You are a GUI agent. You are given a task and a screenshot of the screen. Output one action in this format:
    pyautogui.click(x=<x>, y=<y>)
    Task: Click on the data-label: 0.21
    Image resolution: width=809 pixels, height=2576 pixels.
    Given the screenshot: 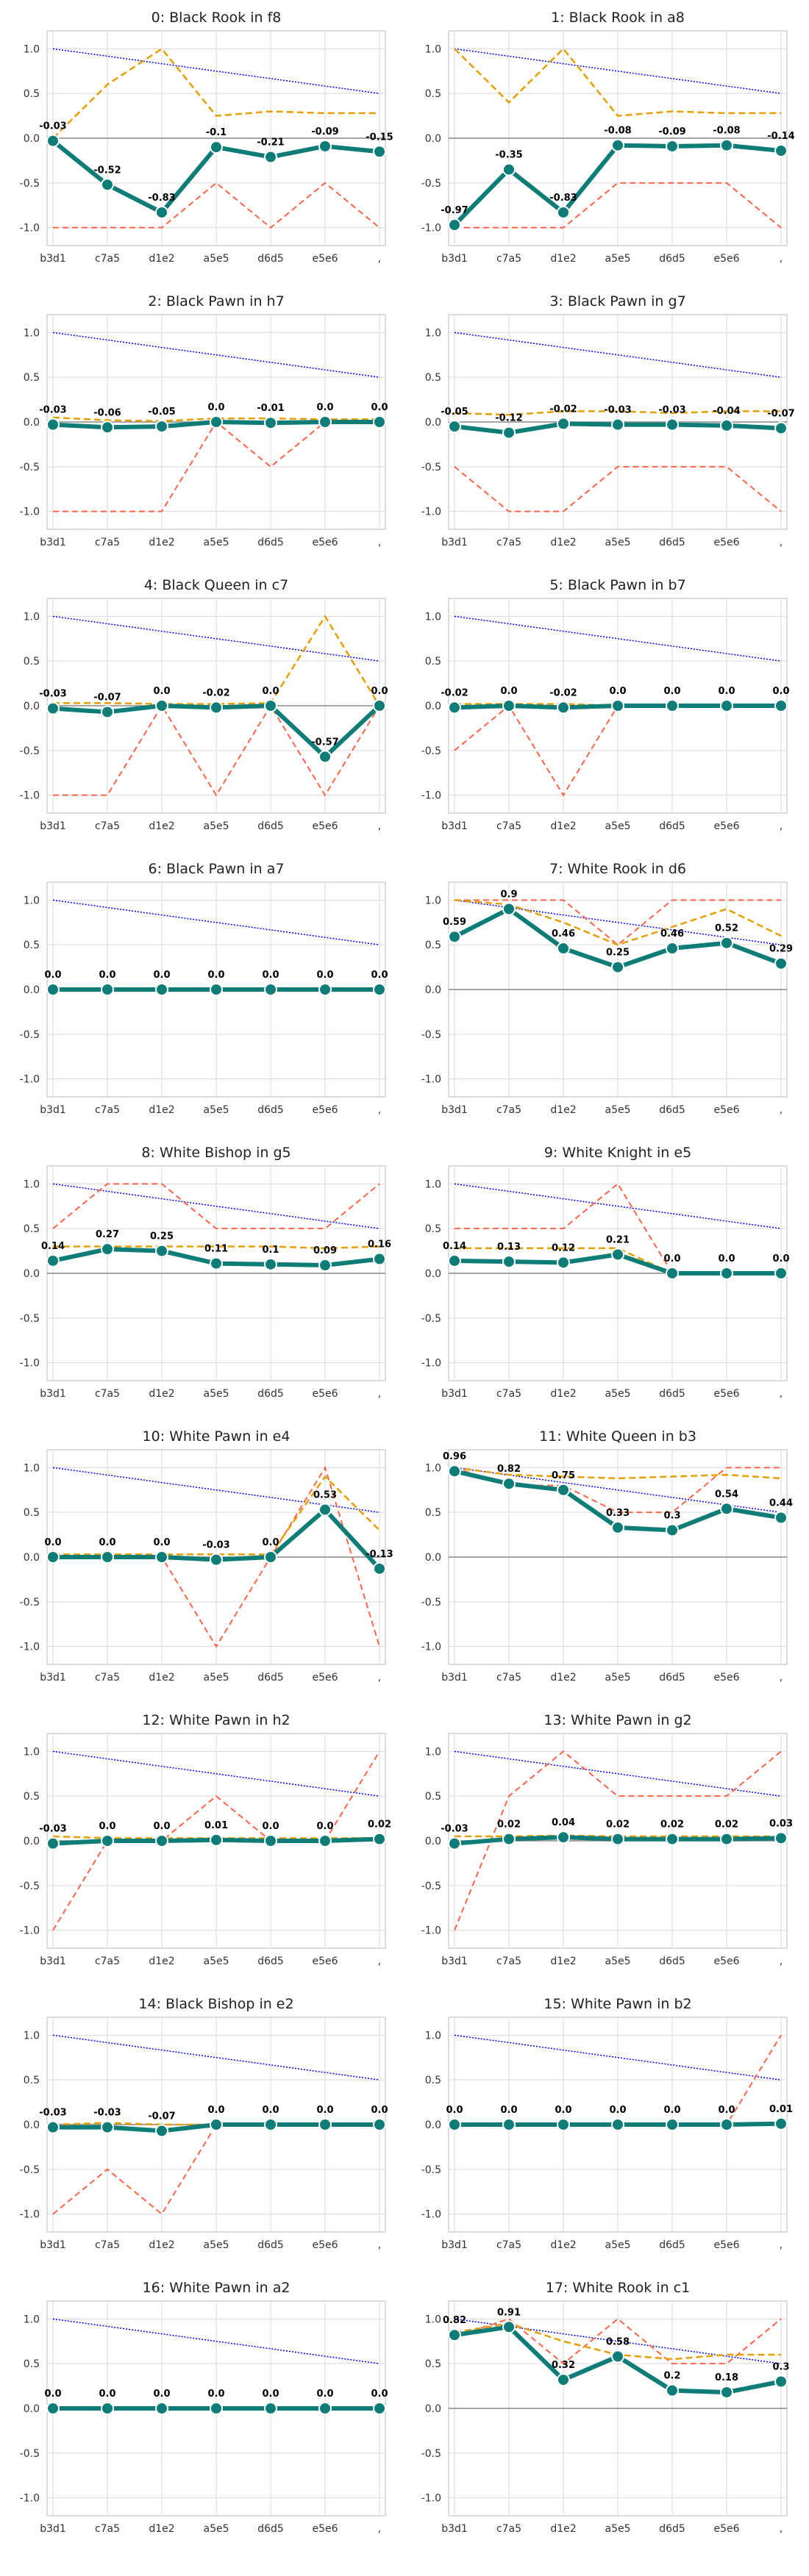 What is the action you would take?
    pyautogui.click(x=618, y=1239)
    